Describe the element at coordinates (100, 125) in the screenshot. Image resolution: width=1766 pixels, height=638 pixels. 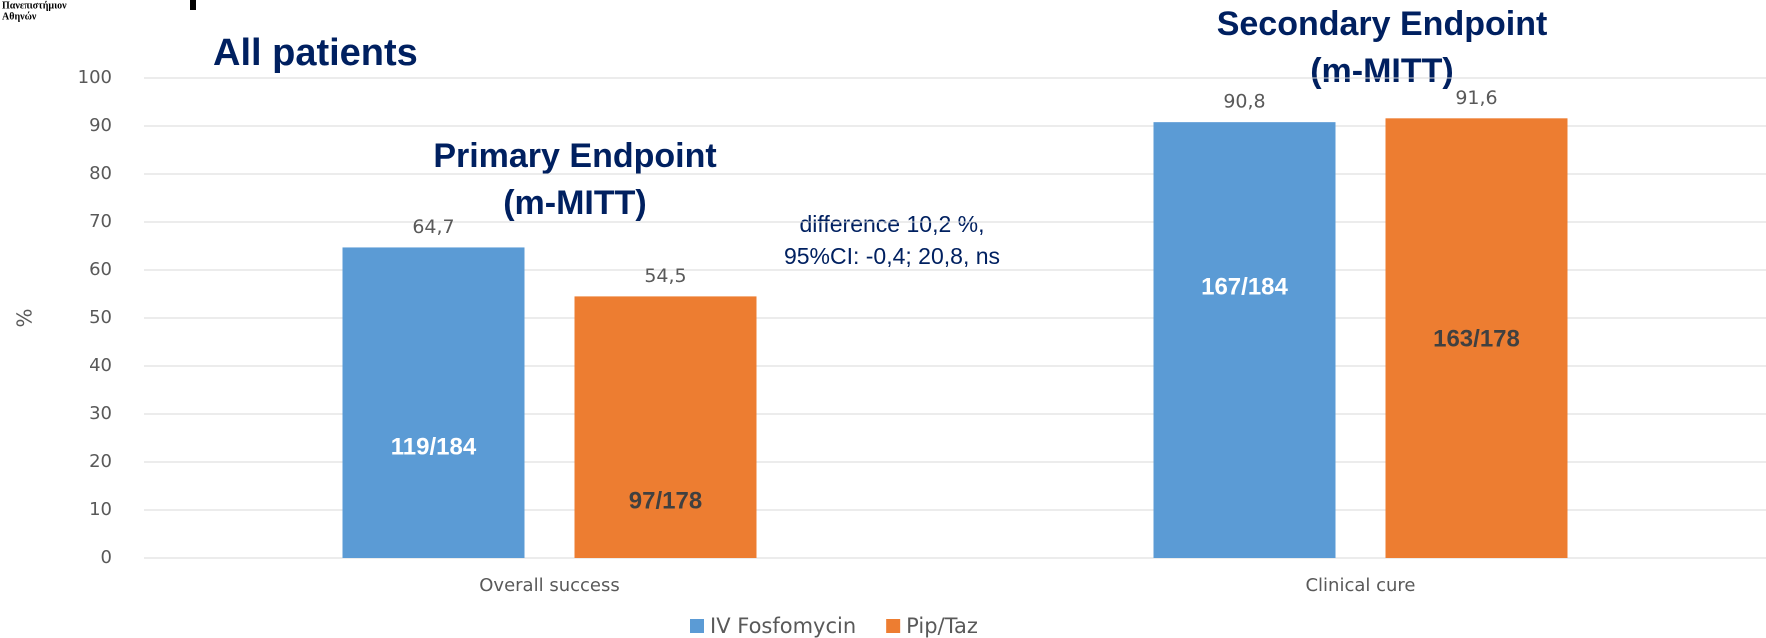
I see `y-tick-label: 90` at that location.